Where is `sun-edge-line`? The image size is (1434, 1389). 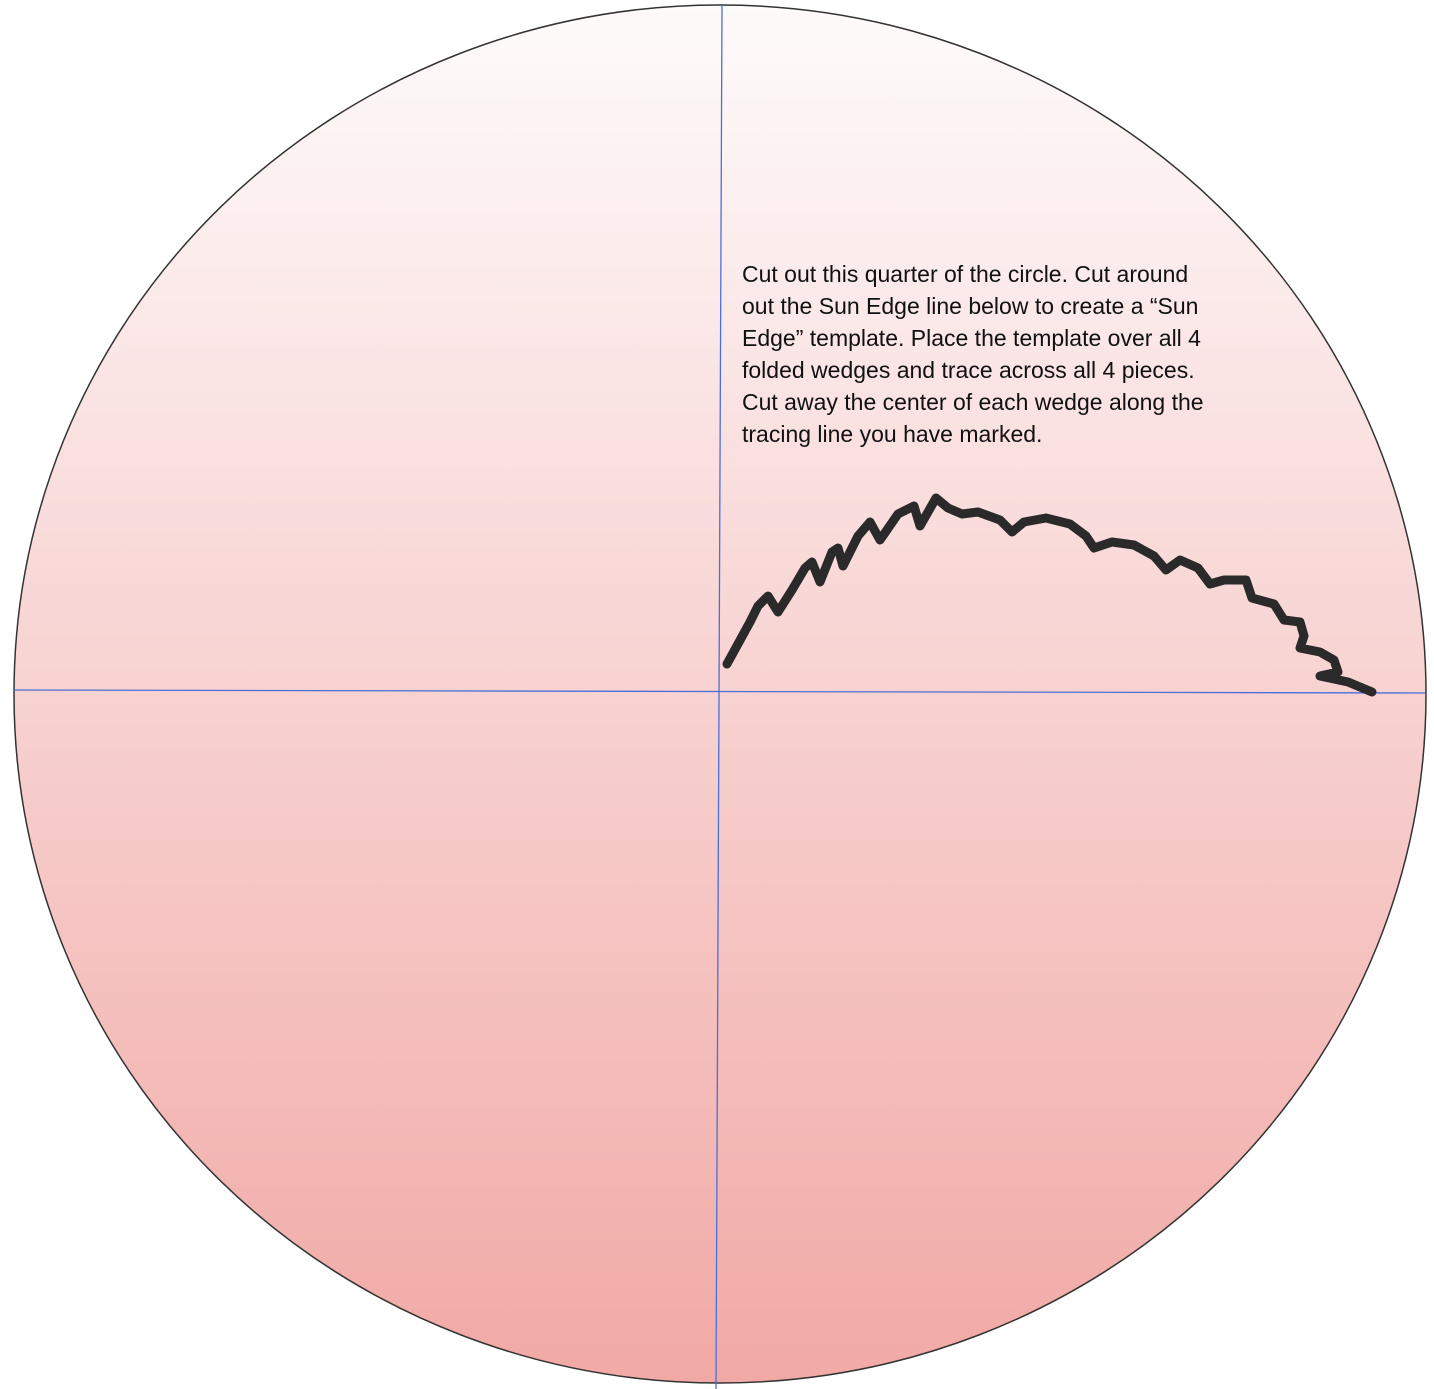 sun-edge-line is located at coordinates (1049, 595).